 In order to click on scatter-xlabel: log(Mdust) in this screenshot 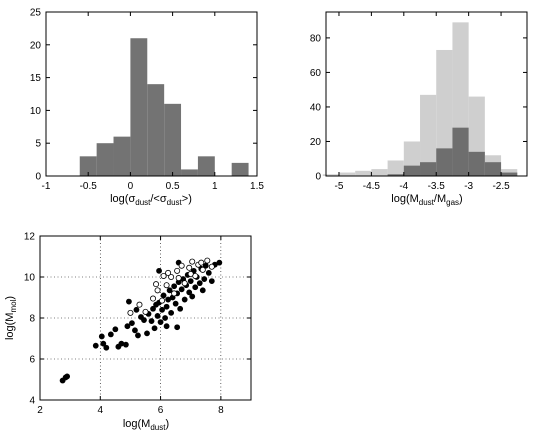, I will do `click(146, 425)`.